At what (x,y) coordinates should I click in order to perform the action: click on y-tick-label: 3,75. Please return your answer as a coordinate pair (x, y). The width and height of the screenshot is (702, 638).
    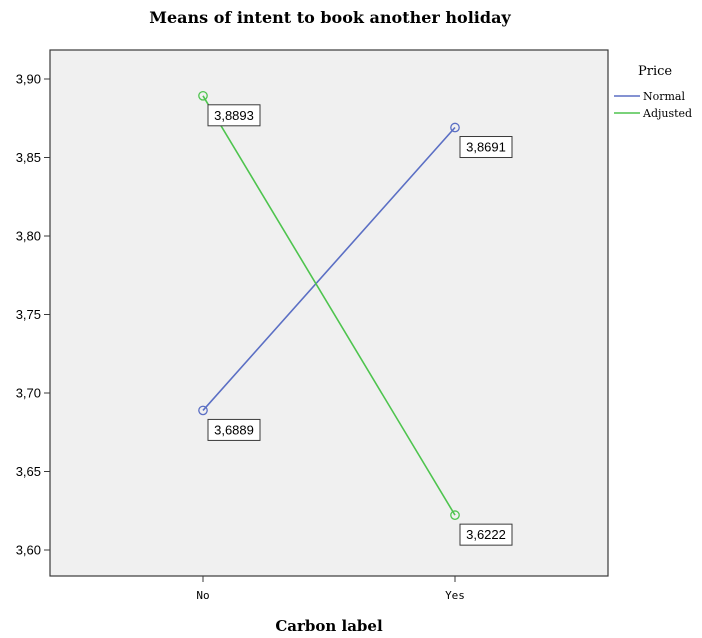
    Looking at the image, I should click on (28, 314).